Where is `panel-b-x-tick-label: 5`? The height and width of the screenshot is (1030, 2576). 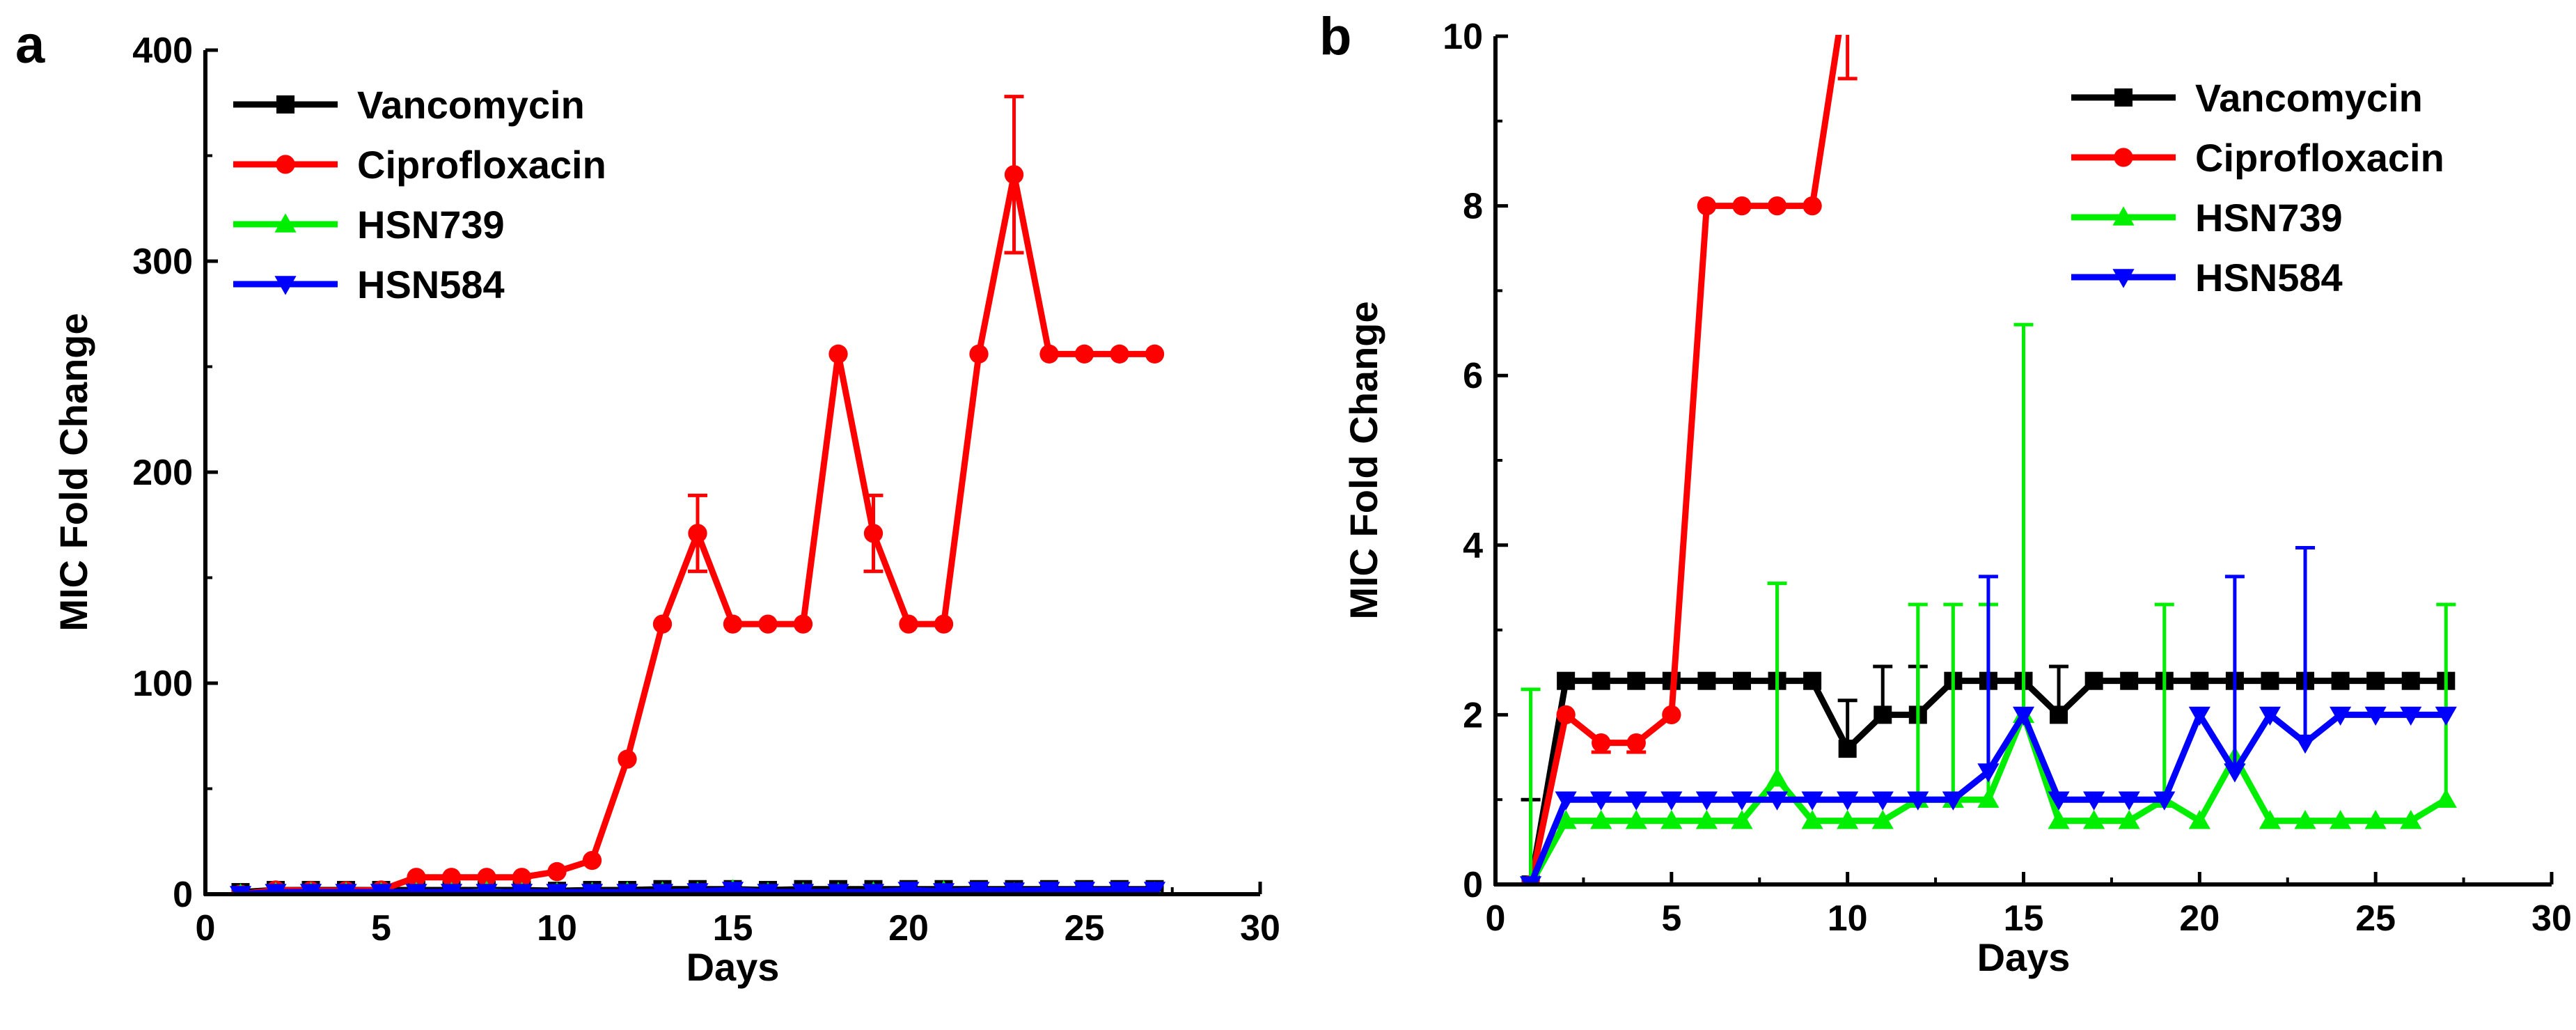
panel-b-x-tick-label: 5 is located at coordinates (1671, 918).